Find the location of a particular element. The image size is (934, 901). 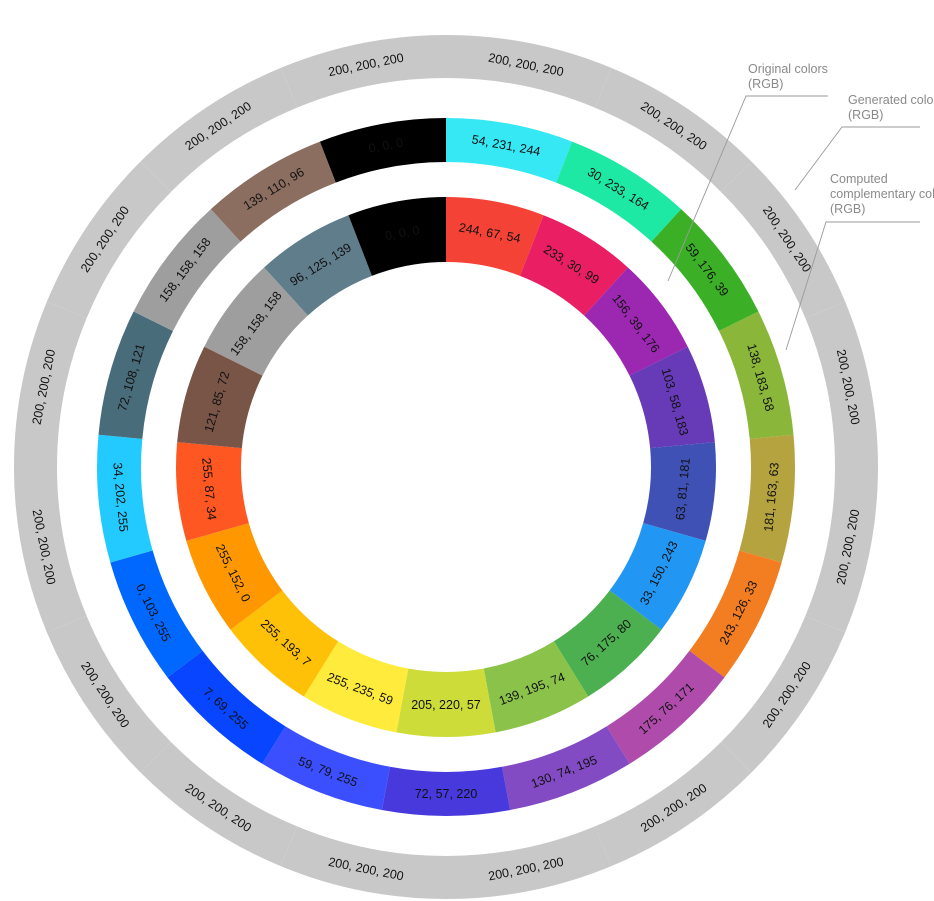

legend-complementary-leader is located at coordinates (852, 286).